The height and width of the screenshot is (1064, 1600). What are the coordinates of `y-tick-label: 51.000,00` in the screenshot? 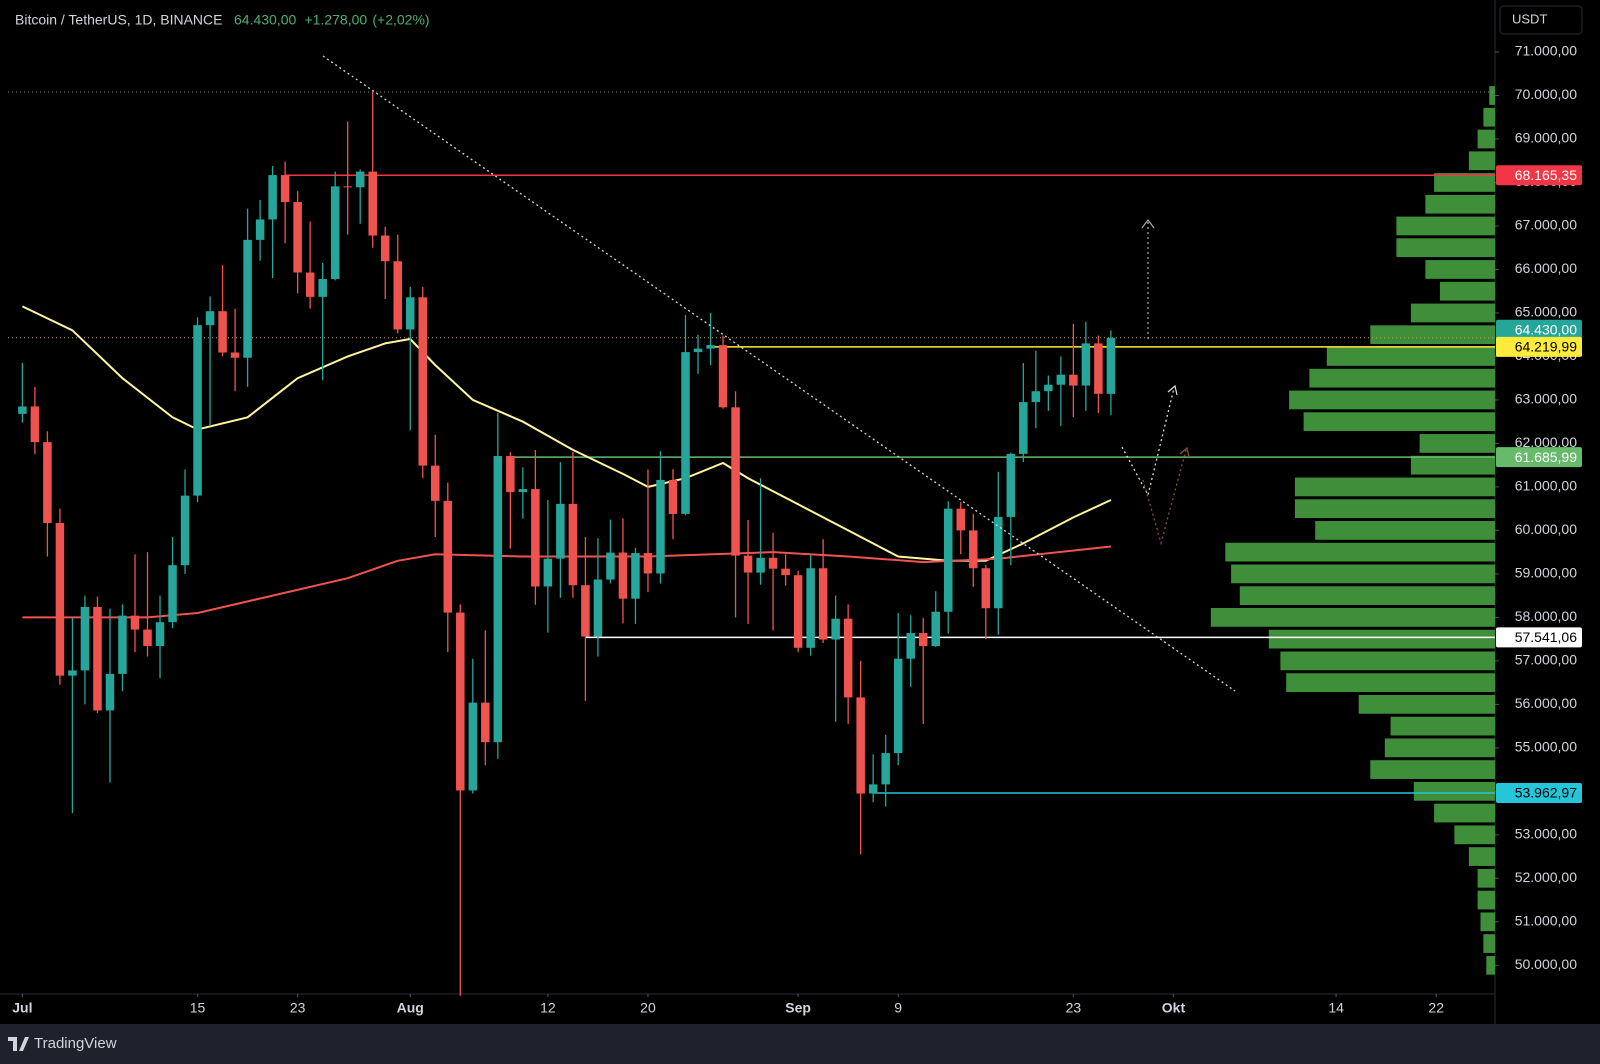 It's located at (1546, 921).